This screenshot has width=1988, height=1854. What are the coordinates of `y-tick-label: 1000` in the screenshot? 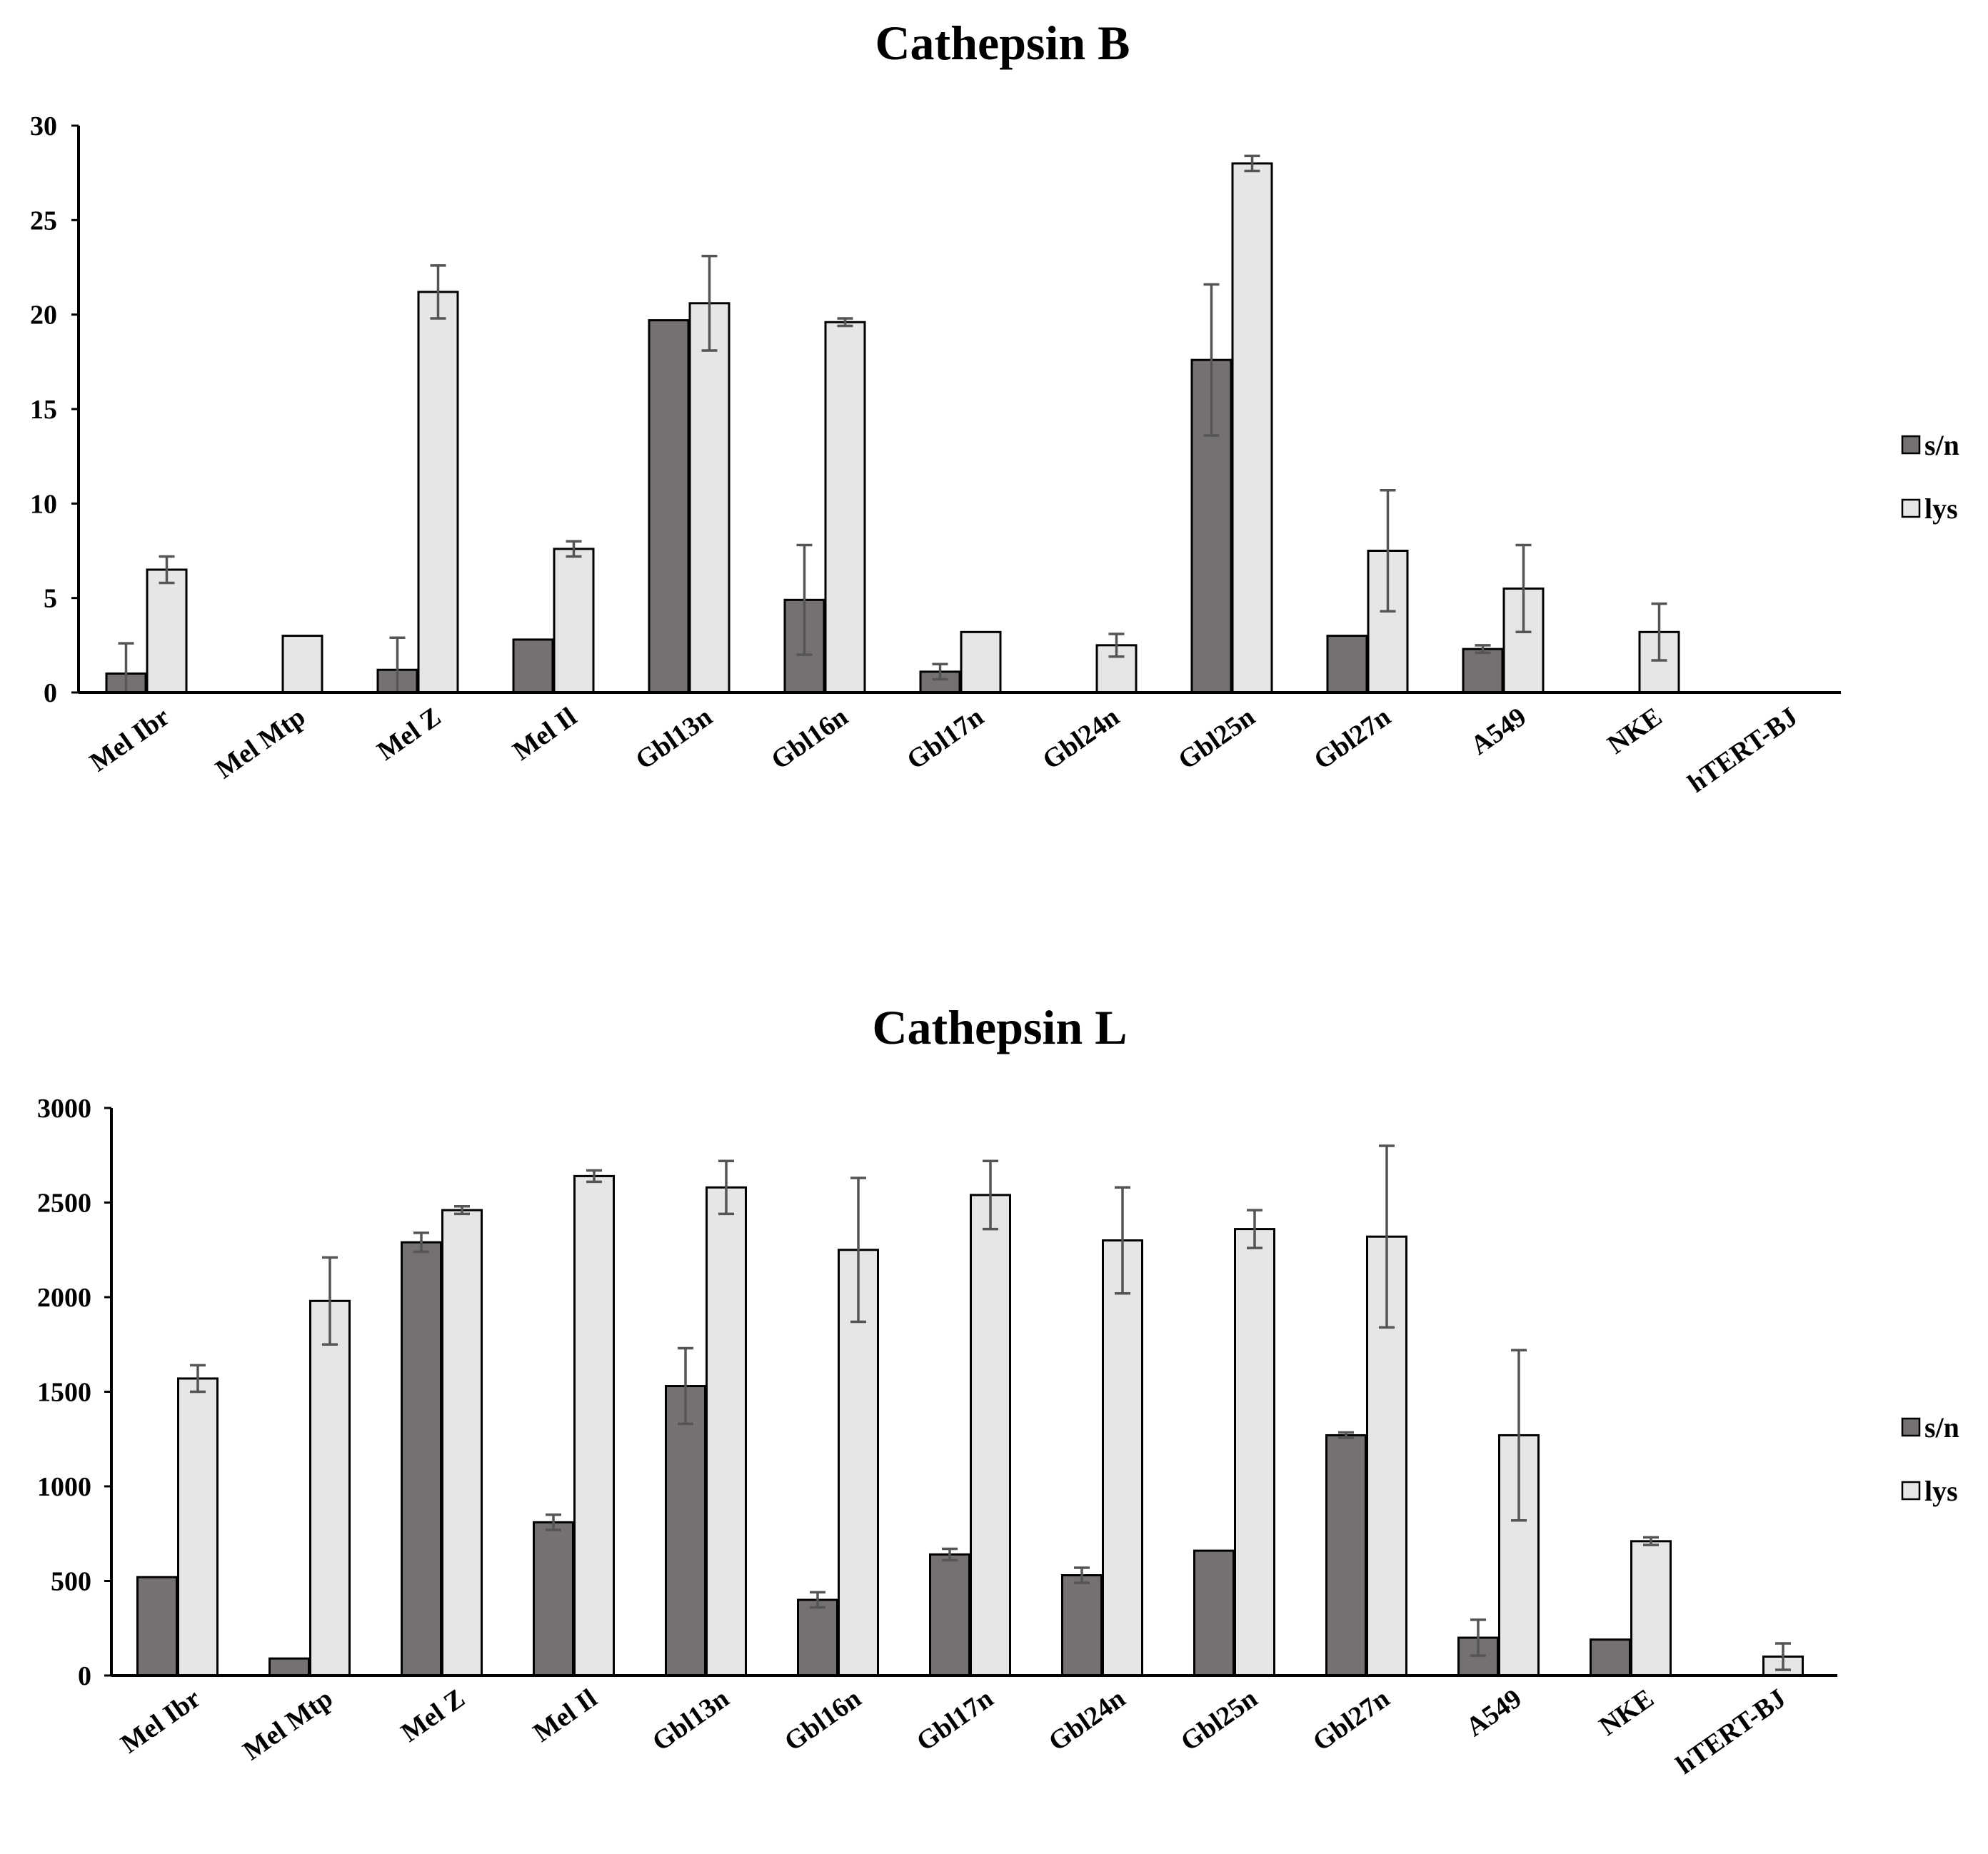 It's located at (64, 1487).